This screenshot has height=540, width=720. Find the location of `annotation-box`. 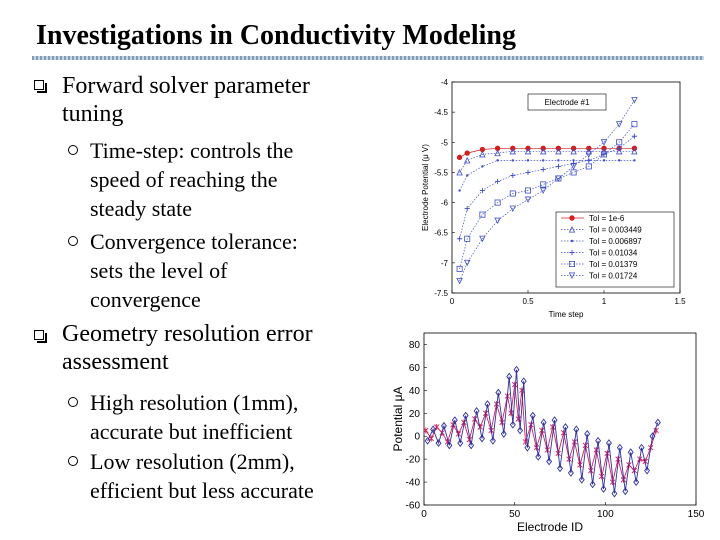

annotation-box is located at coordinates (567, 102).